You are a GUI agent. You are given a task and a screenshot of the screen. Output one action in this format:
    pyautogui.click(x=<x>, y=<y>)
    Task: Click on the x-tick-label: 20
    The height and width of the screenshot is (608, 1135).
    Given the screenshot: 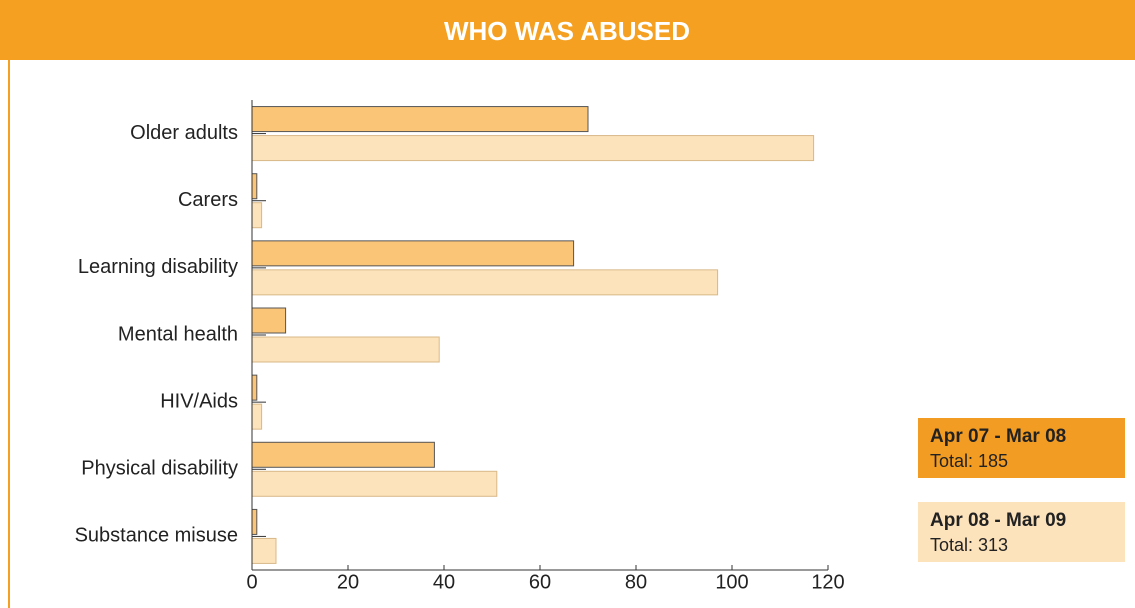 What is the action you would take?
    pyautogui.click(x=348, y=582)
    